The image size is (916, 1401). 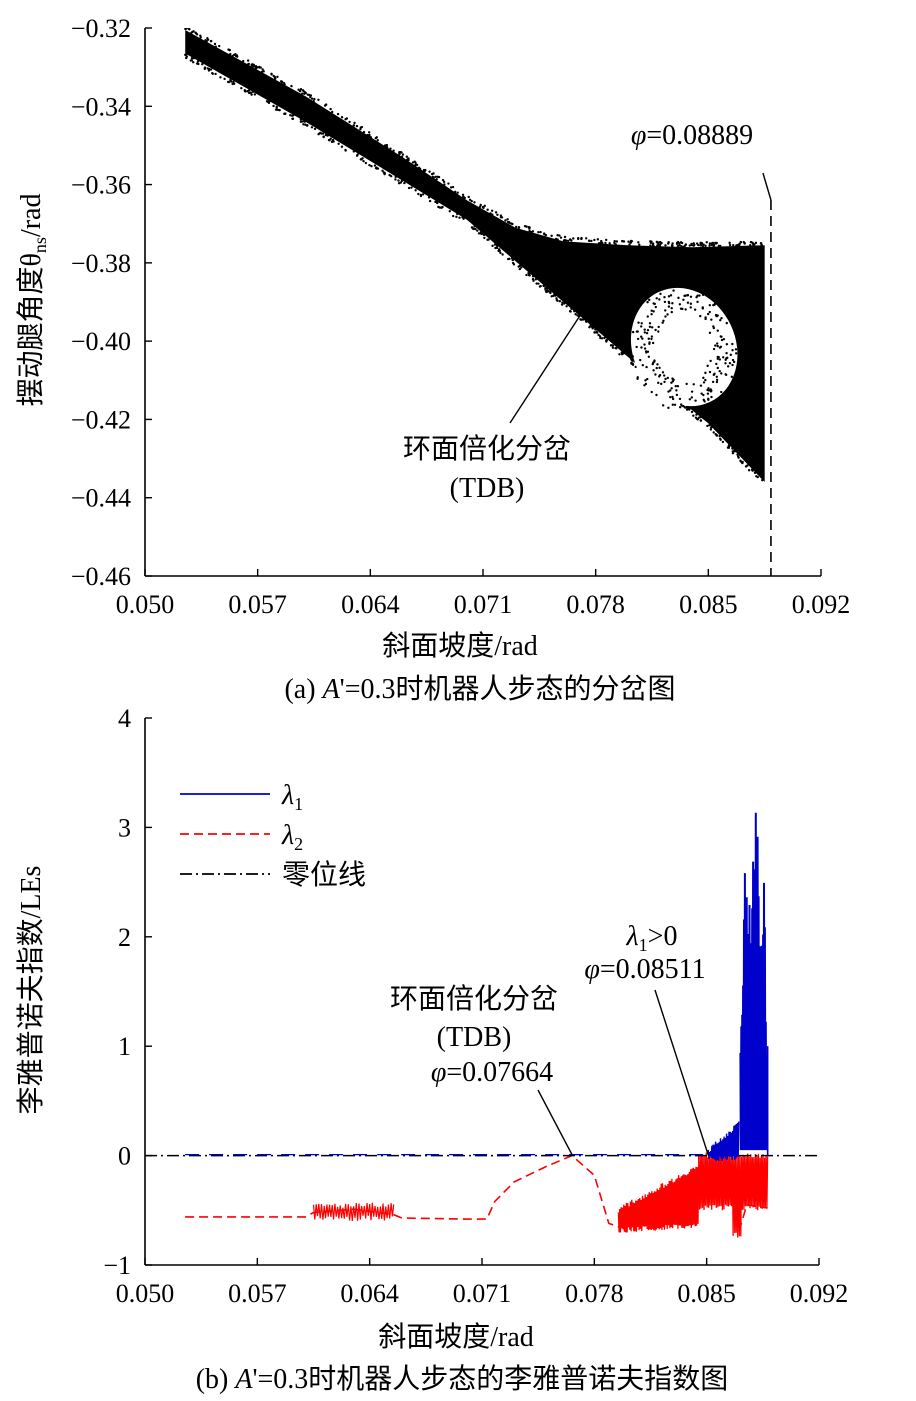 I want to click on chart-a-annotation-phi: φ=0.08889, so click(x=692, y=135).